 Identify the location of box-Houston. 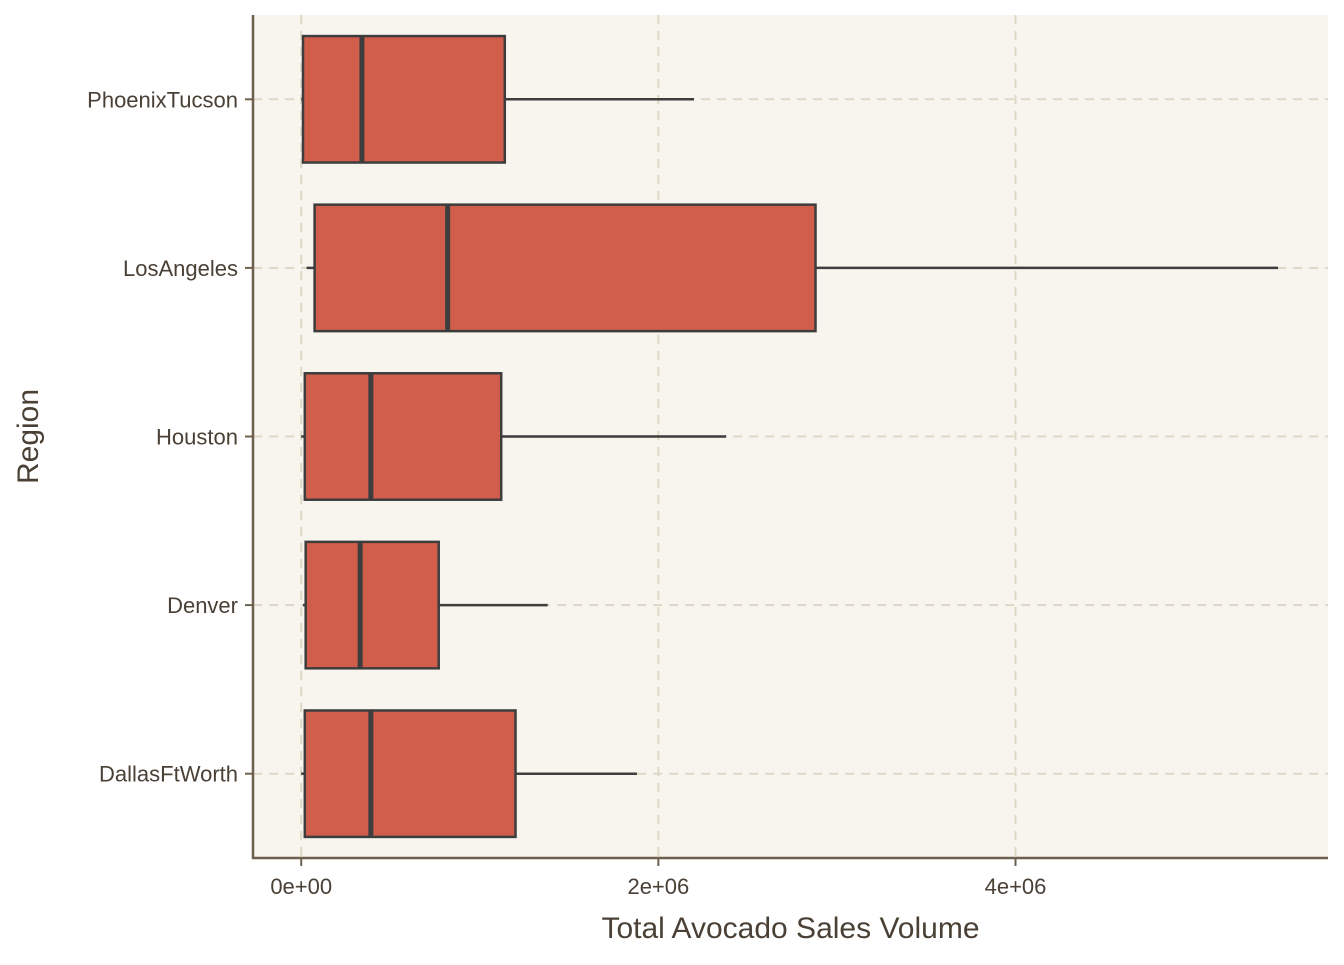
(514, 436).